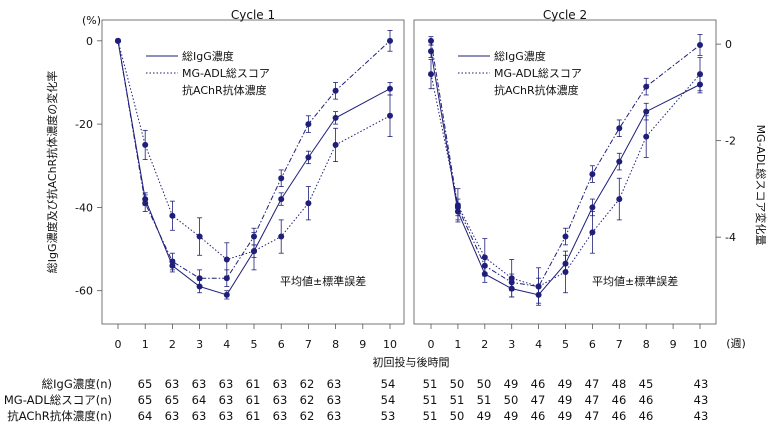 This screenshot has height=433, width=775. I want to click on x-tick-label: 10, so click(390, 344).